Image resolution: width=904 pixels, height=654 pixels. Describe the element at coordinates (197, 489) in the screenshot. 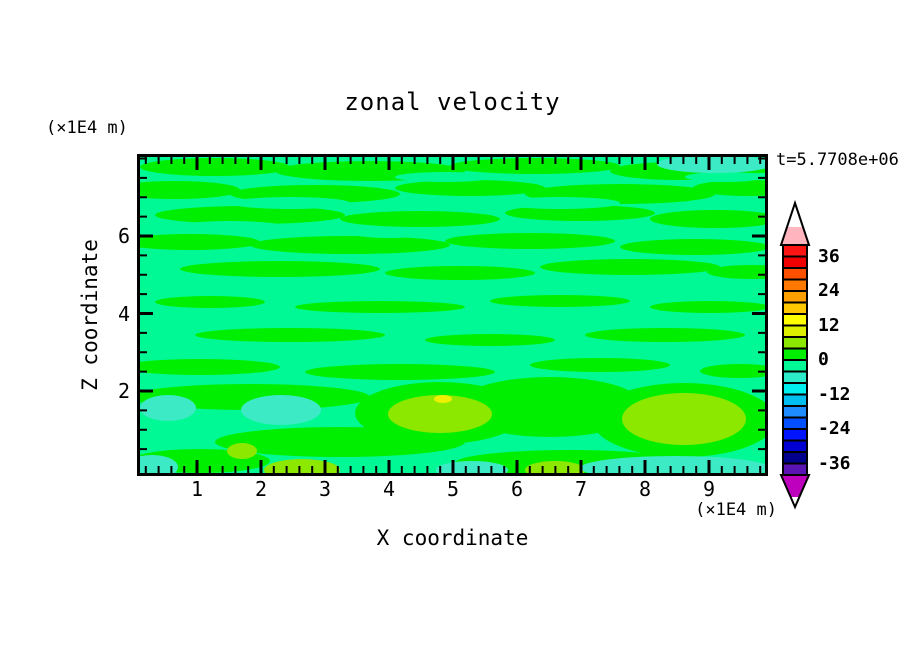

I see `x-tick-label: 1` at that location.